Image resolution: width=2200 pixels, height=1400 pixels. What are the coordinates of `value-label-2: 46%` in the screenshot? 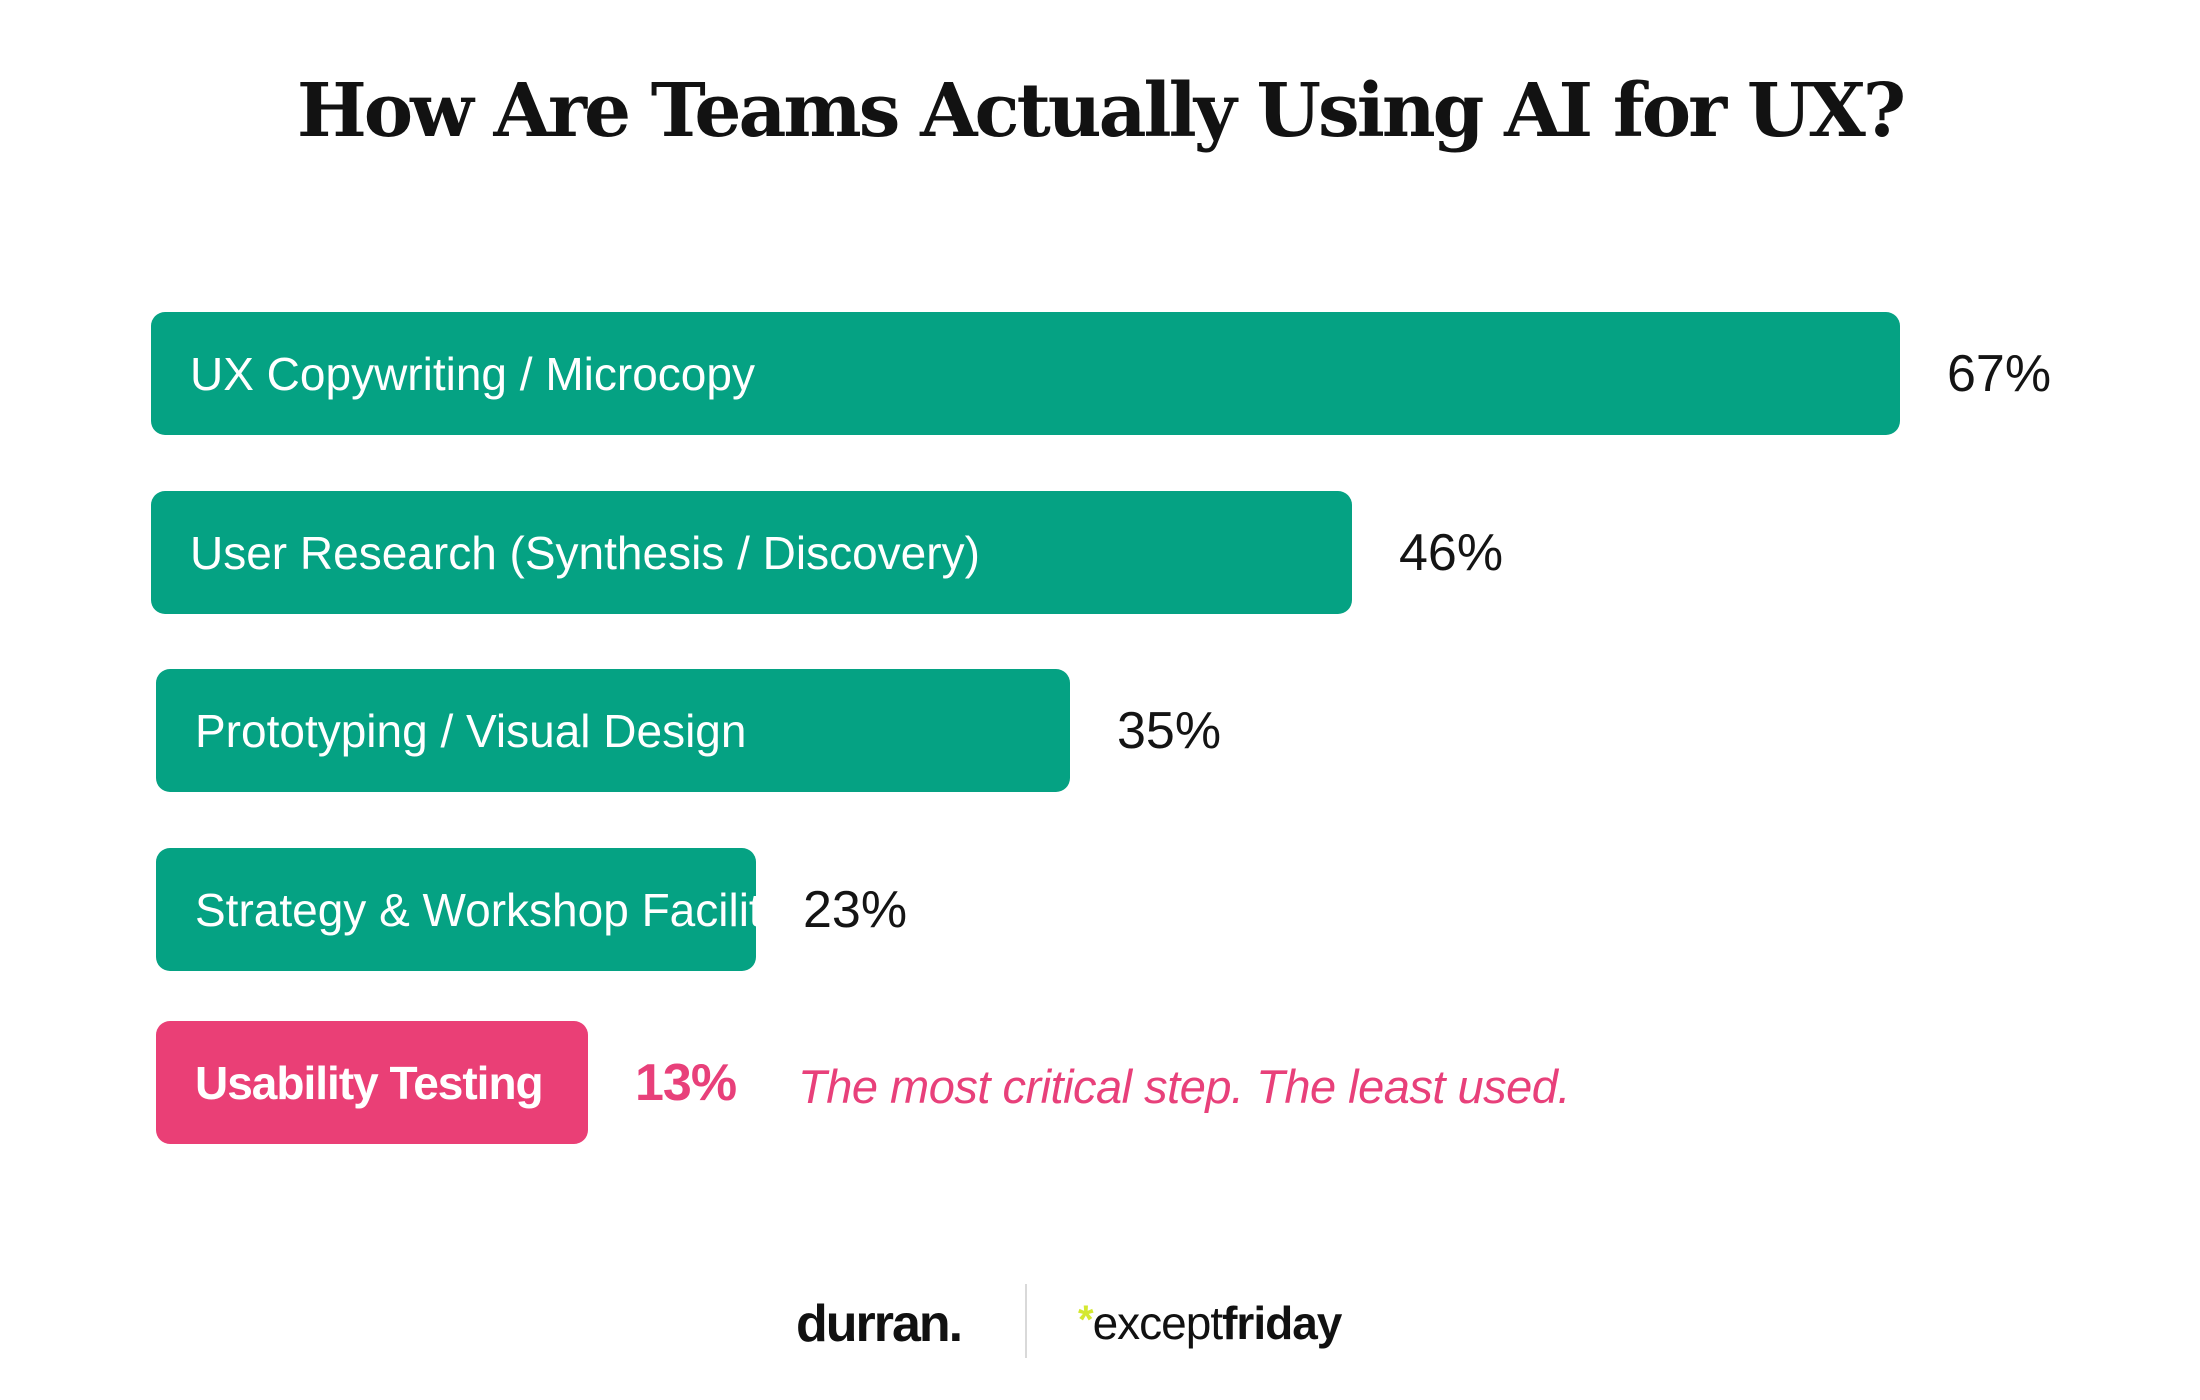 It's located at (1451, 553).